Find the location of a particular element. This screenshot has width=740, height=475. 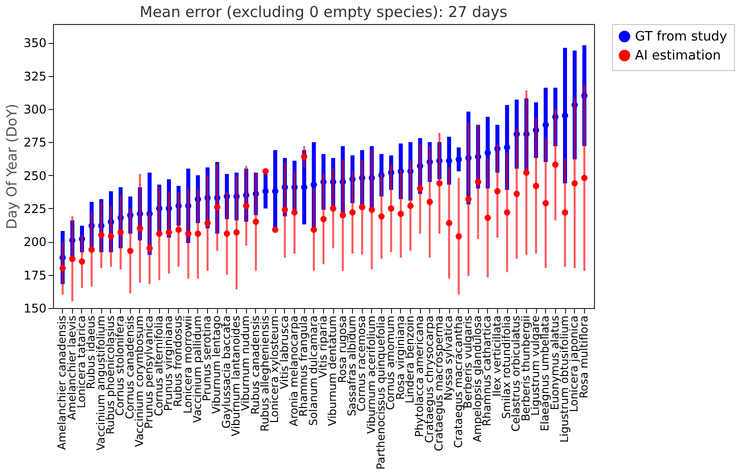

y-axis-title: Day Of Year (DoY) is located at coordinates (12, 167).